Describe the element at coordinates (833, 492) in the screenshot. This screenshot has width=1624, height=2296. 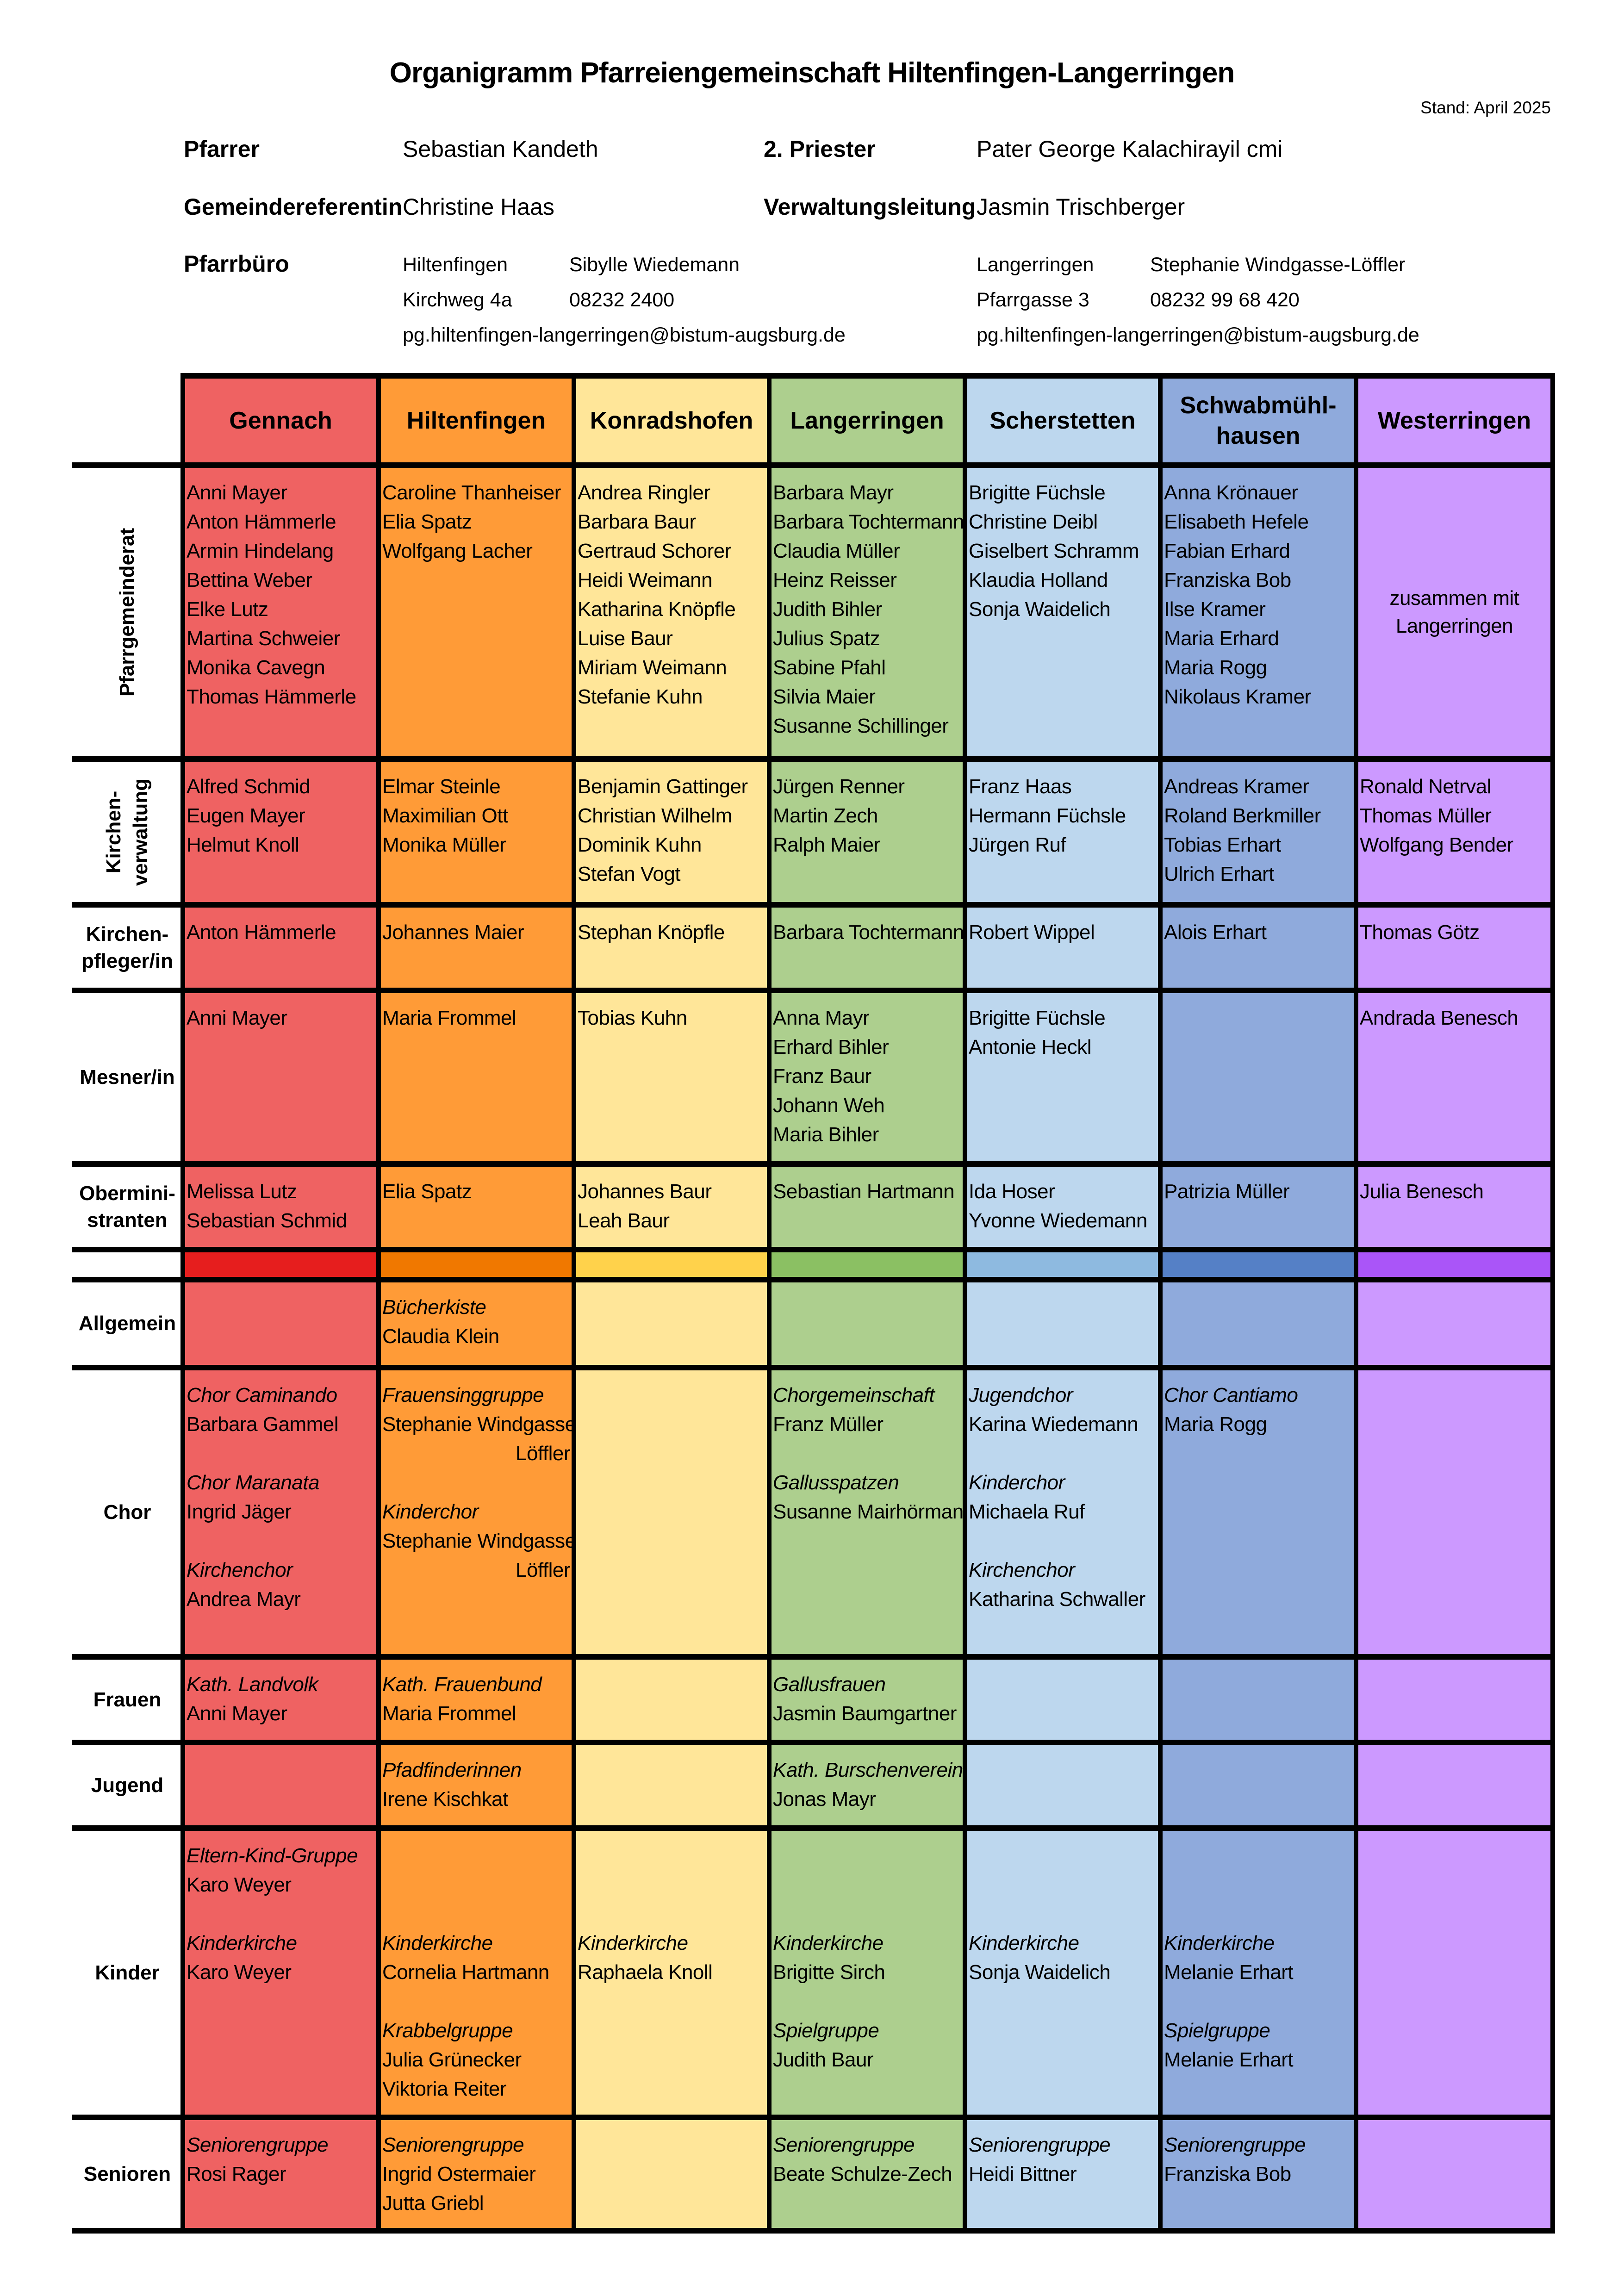
I see `person-name: Barbara Mayr` at that location.